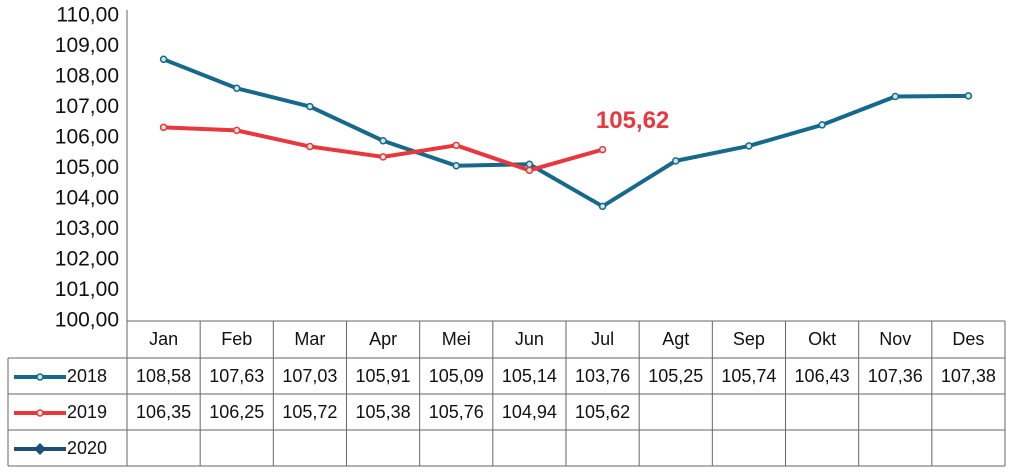  Describe the element at coordinates (87, 228) in the screenshot. I see `y-tick-label: 103,00` at that location.